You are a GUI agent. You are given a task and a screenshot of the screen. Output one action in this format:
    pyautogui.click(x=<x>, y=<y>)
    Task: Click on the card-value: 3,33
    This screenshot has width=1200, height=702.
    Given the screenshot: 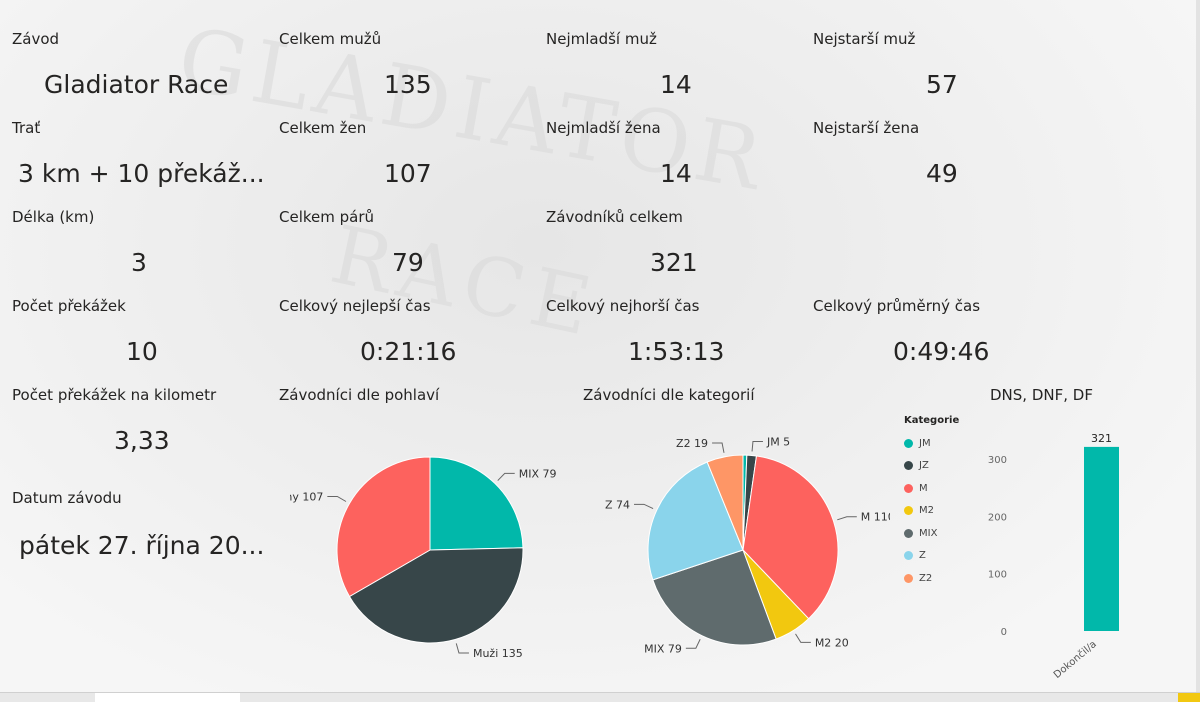 What is the action you would take?
    pyautogui.click(x=142, y=440)
    